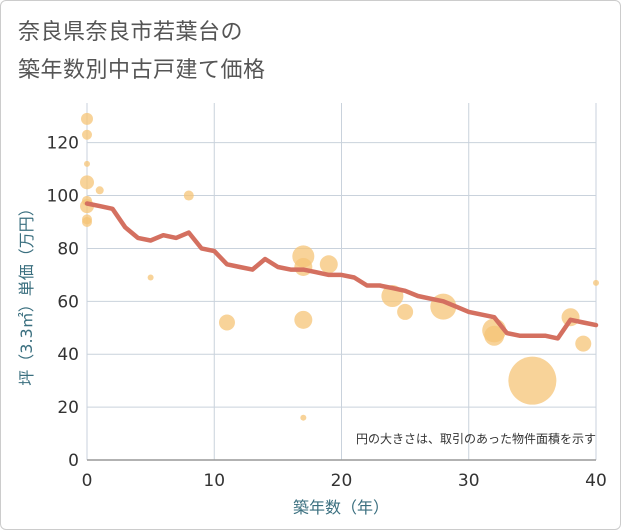 This screenshot has width=621, height=530. What do you see at coordinates (341, 507) in the screenshot?
I see `x-axis-label: 築年数（年）` at bounding box center [341, 507].